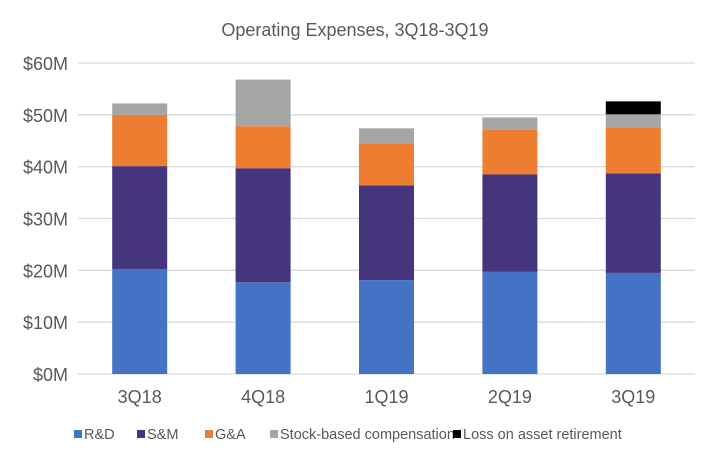  What do you see at coordinates (45, 168) in the screenshot?
I see `y-tick-label: $40M` at bounding box center [45, 168].